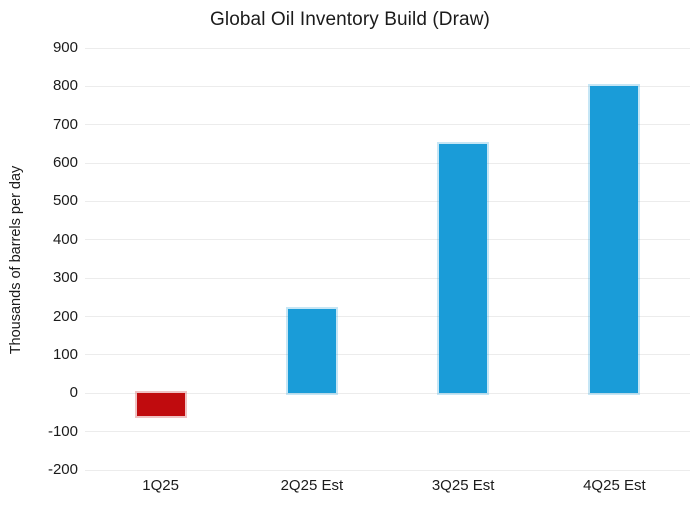 This screenshot has height=508, width=700. Describe the element at coordinates (160, 485) in the screenshot. I see `x-tick-label: 1Q25` at that location.